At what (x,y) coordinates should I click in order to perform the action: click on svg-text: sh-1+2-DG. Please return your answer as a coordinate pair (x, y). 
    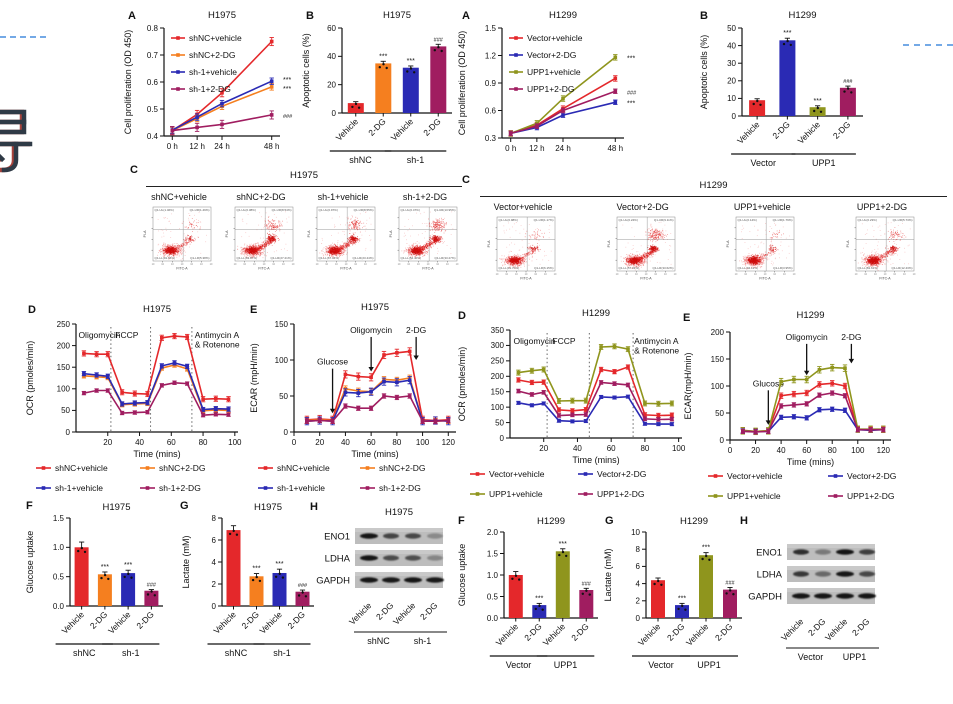
    Looking at the image, I should click on (400, 488).